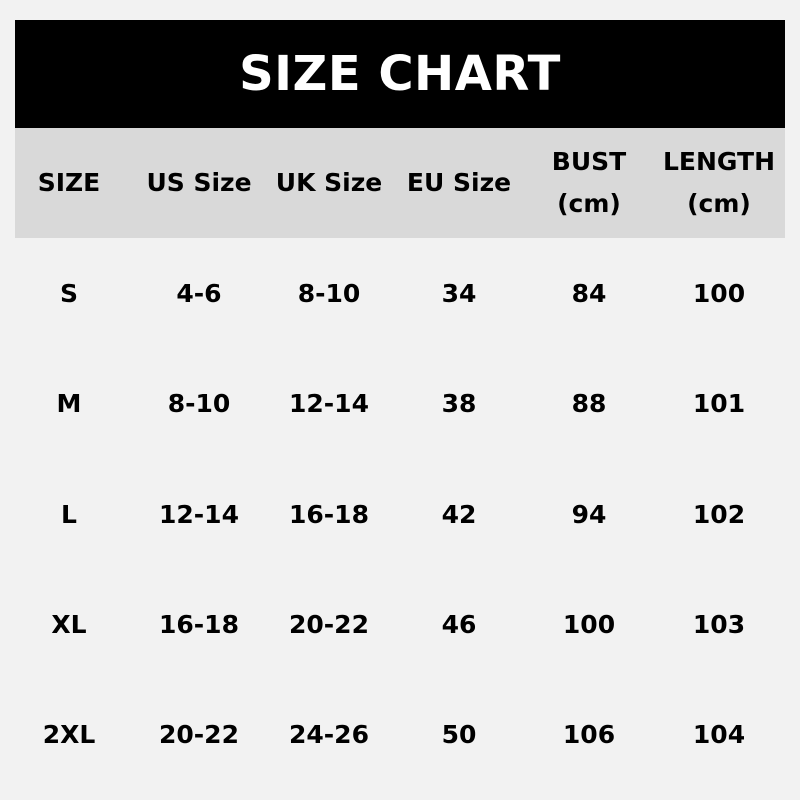 This screenshot has height=800, width=800. Describe the element at coordinates (400, 519) in the screenshot. I see `table-row: L 12-14 16-18 42 94 102` at that location.